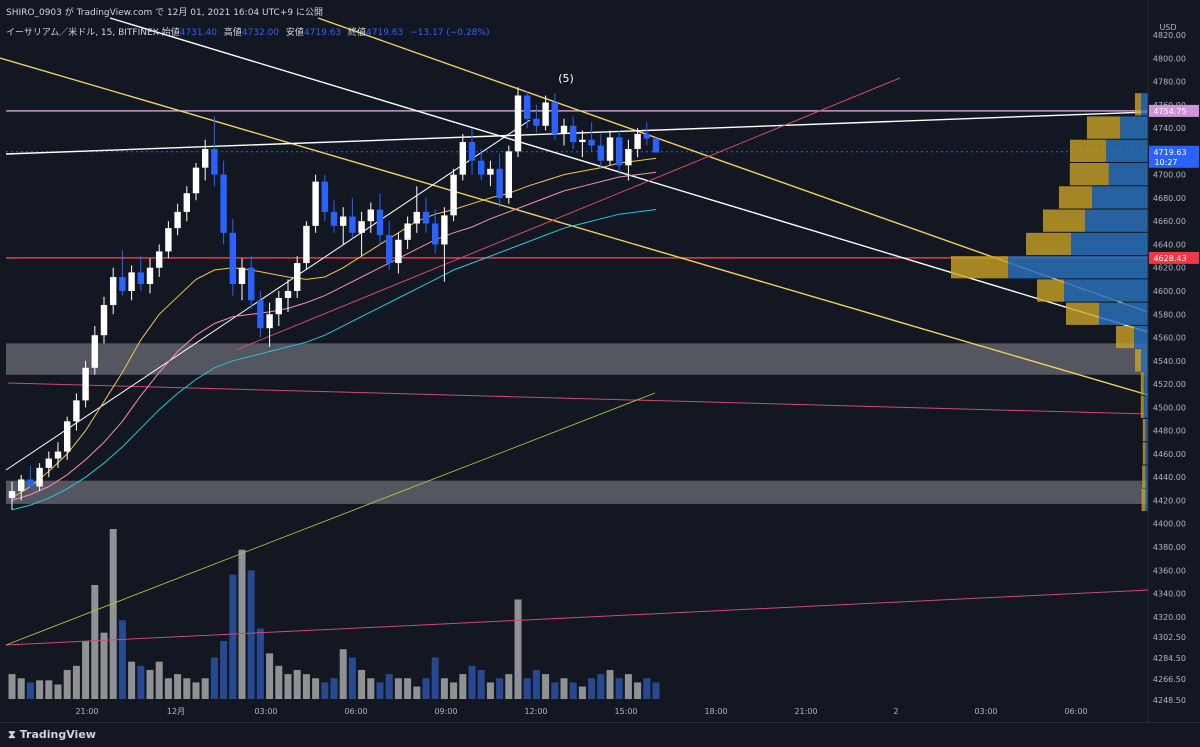 The width and height of the screenshot is (1200, 747). Describe the element at coordinates (1169, 658) in the screenshot. I see `price-tick-label: 4284.50` at that location.